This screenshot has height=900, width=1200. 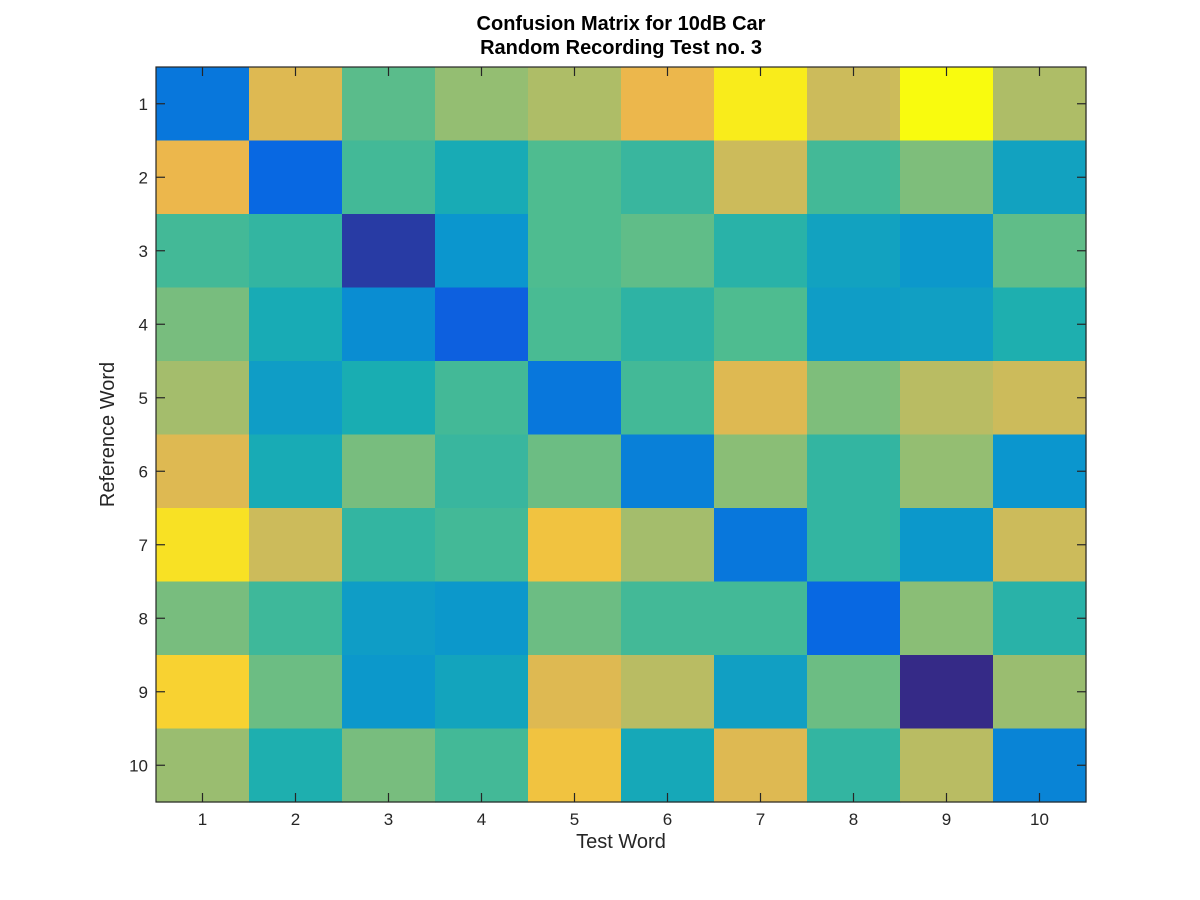 What do you see at coordinates (621, 842) in the screenshot?
I see `x-axis-label: Test Word` at bounding box center [621, 842].